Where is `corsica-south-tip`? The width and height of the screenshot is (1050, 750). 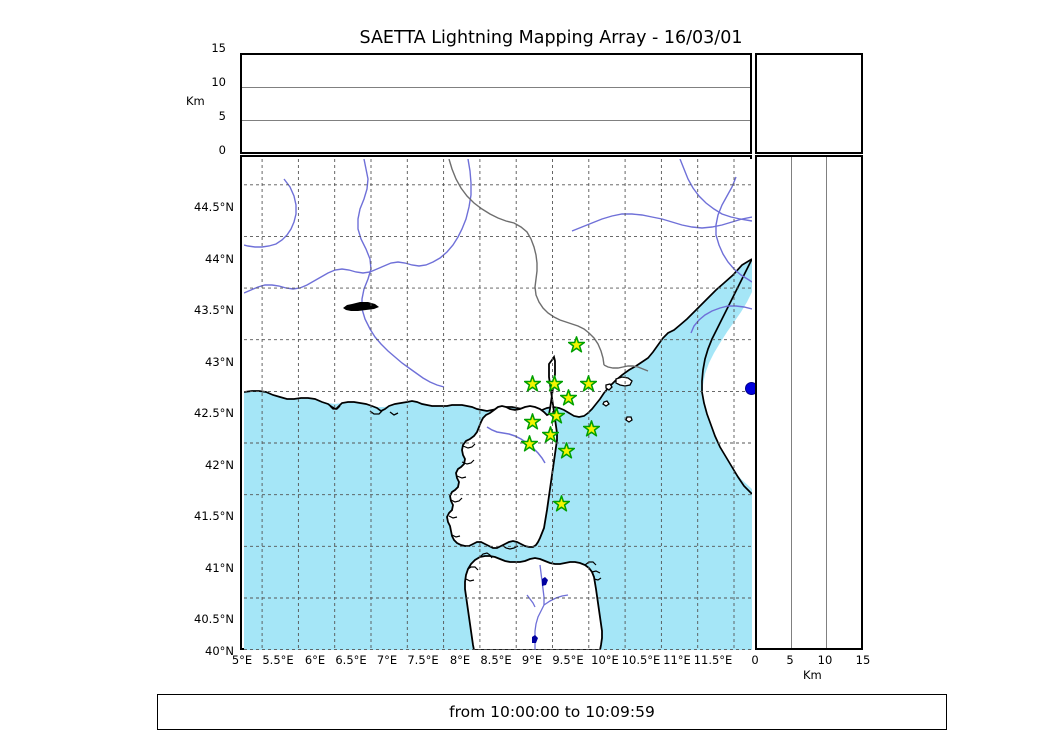 corsica-south-tip is located at coordinates (510, 547).